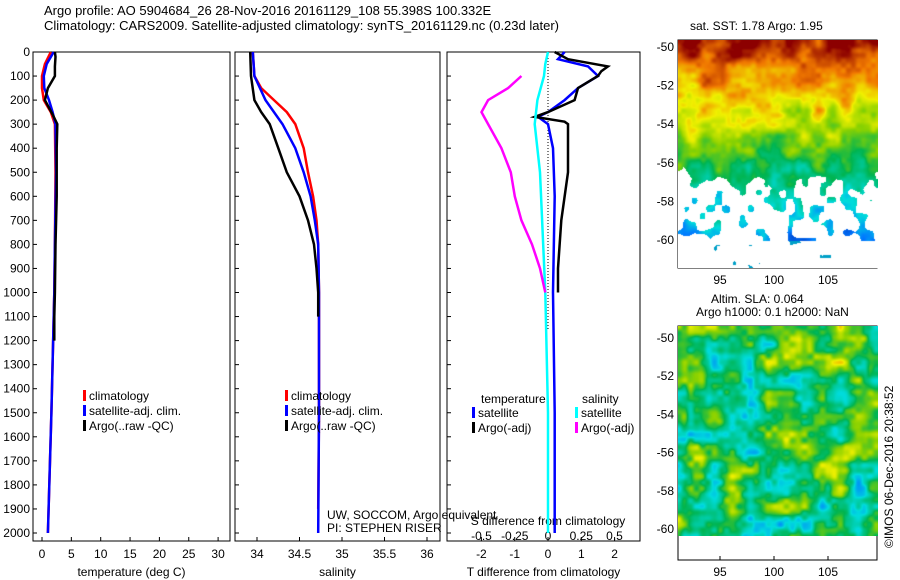  I want to click on y-tick-label: 1700, so click(16, 461).